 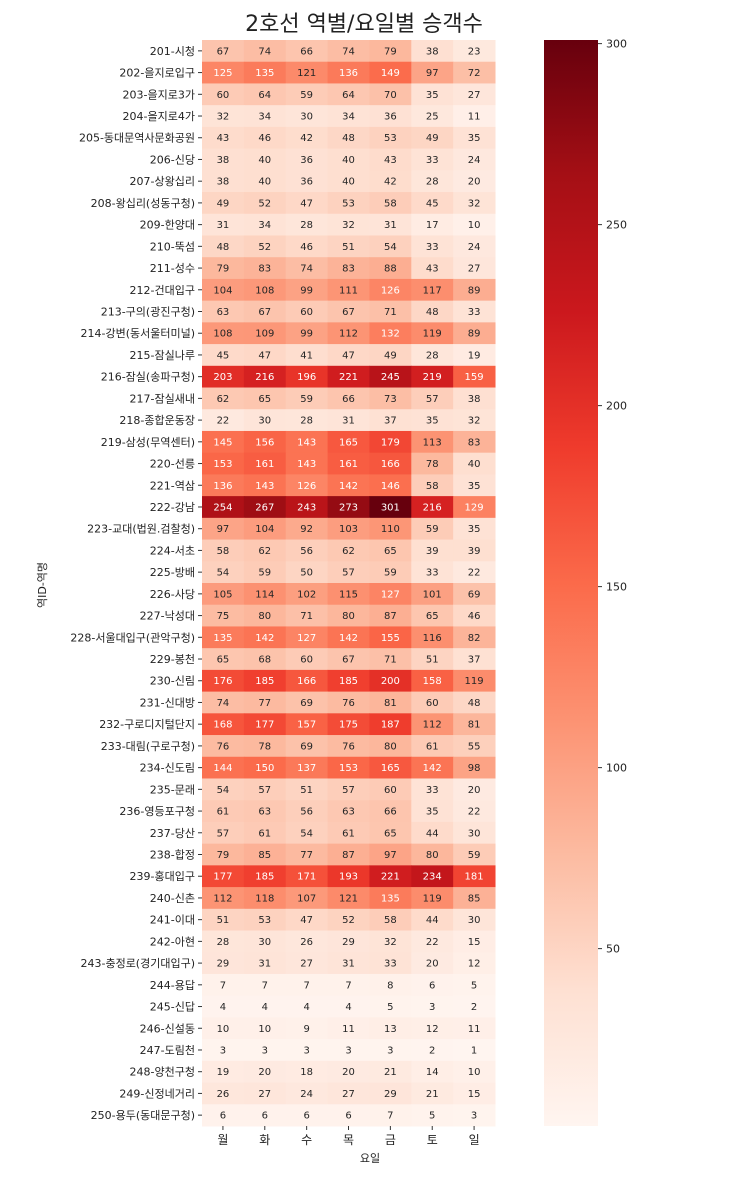 What do you see at coordinates (390, 247) in the screenshot?
I see `cell-value: 54` at bounding box center [390, 247].